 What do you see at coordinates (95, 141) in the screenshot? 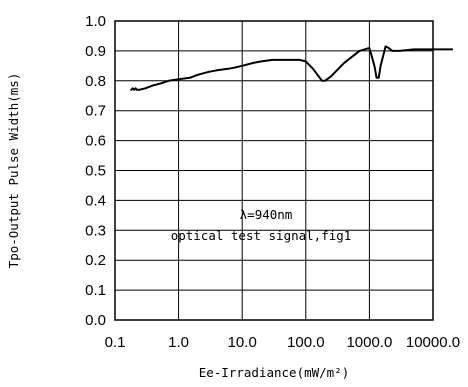
I see `y-tick-label: 0.6` at bounding box center [95, 141].